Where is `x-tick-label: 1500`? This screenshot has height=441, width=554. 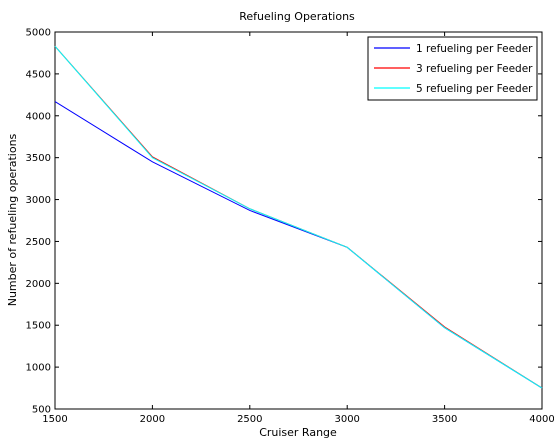 x-tick-label: 1500 is located at coordinates (54, 419).